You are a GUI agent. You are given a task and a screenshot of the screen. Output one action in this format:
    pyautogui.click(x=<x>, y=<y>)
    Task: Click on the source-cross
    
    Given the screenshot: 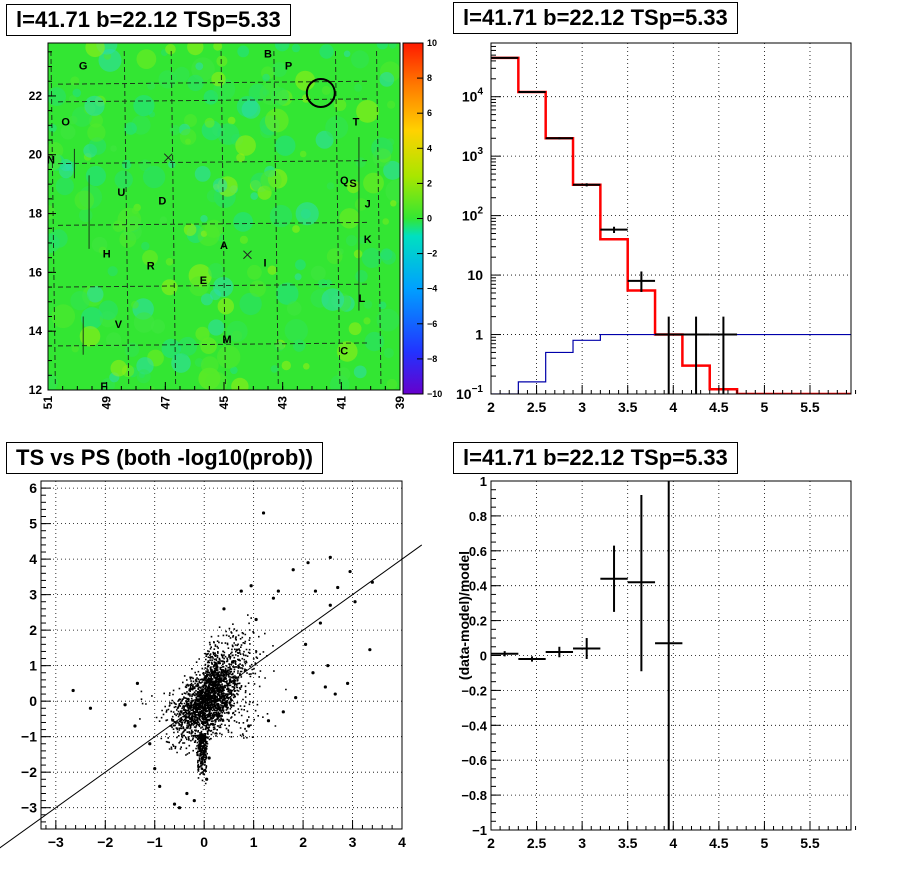 What is the action you would take?
    pyautogui.click(x=168, y=158)
    